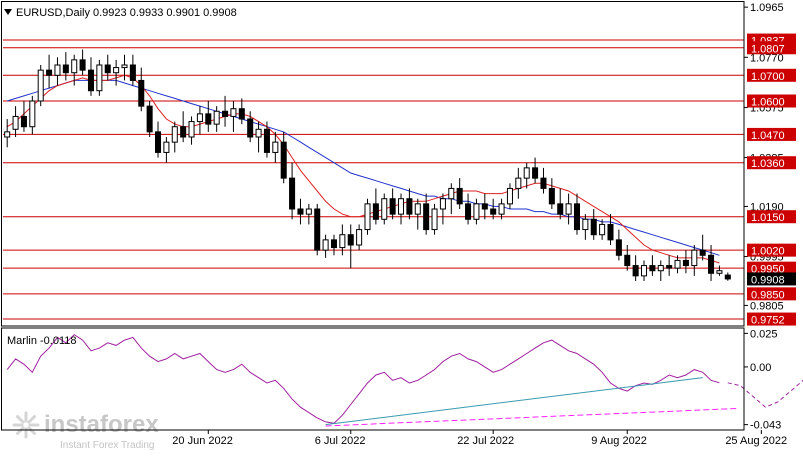 The image size is (803, 458). I want to click on level-price-label: 0.9752, so click(771, 319).